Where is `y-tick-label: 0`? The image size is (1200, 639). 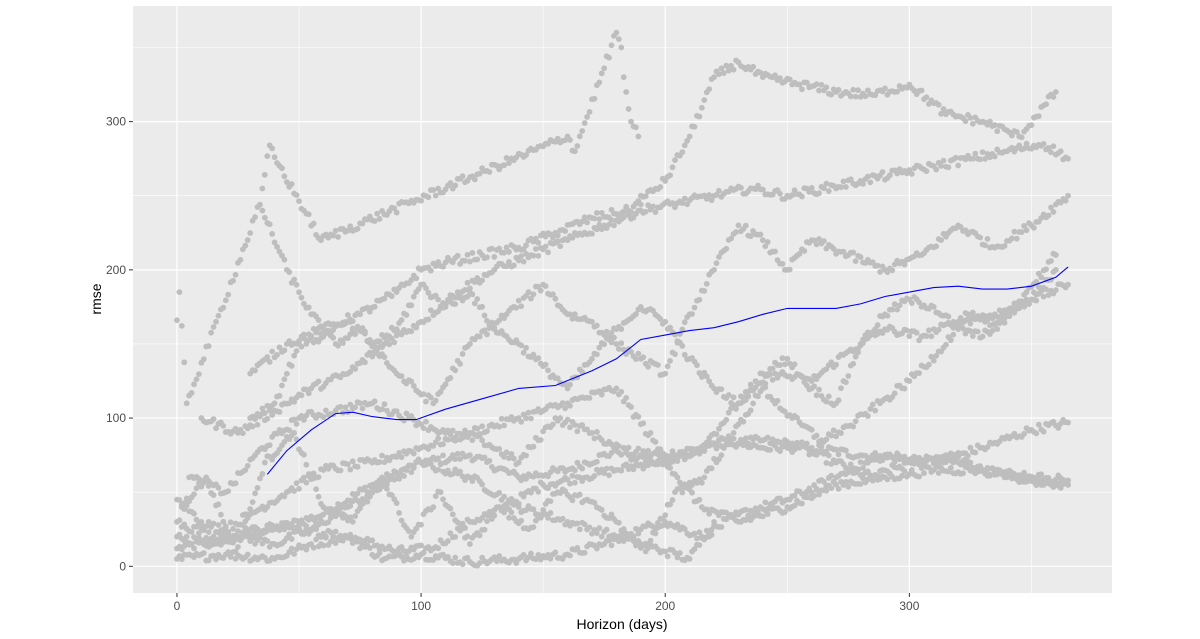 y-tick-label: 0 is located at coordinates (122, 566).